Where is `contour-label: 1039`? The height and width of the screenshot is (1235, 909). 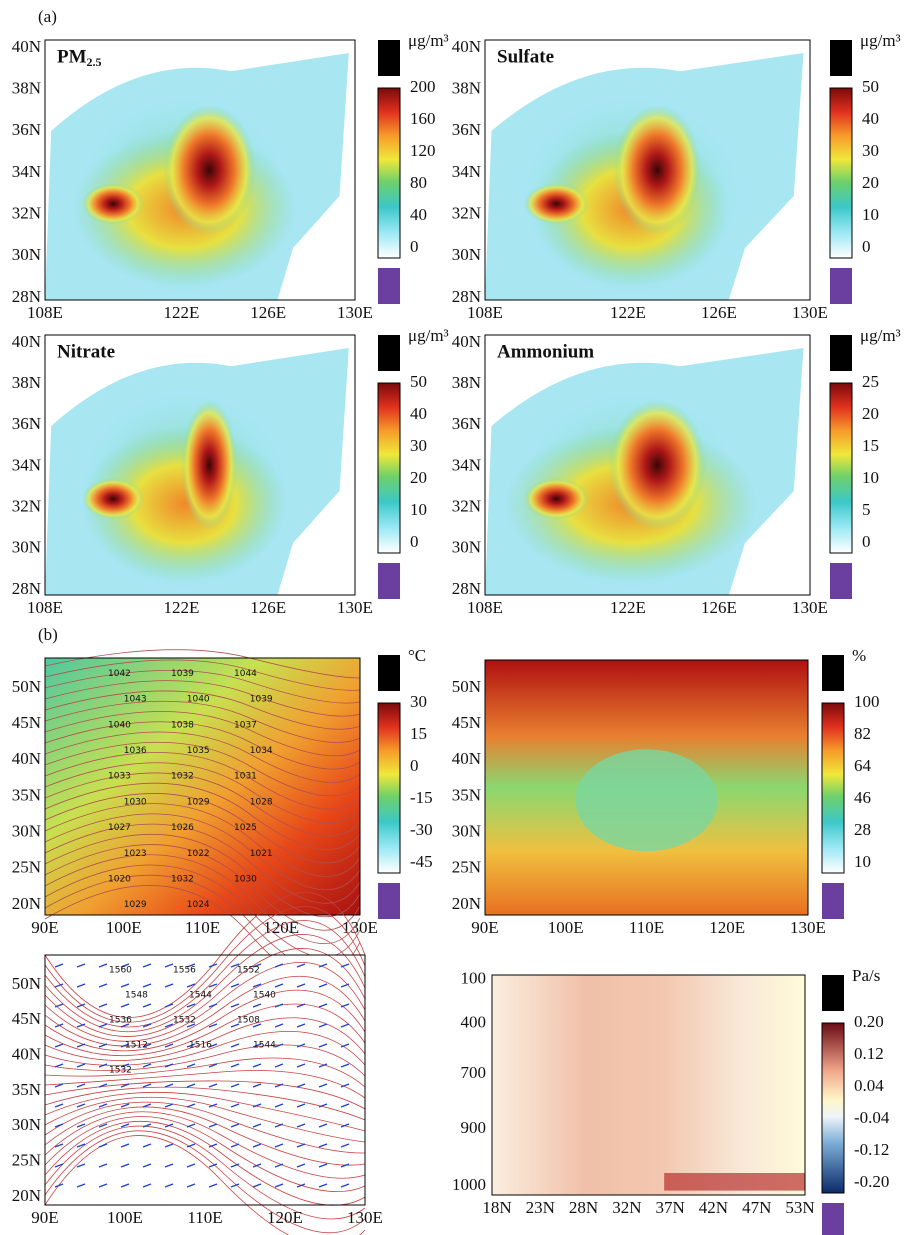
contour-label: 1039 is located at coordinates (261, 700).